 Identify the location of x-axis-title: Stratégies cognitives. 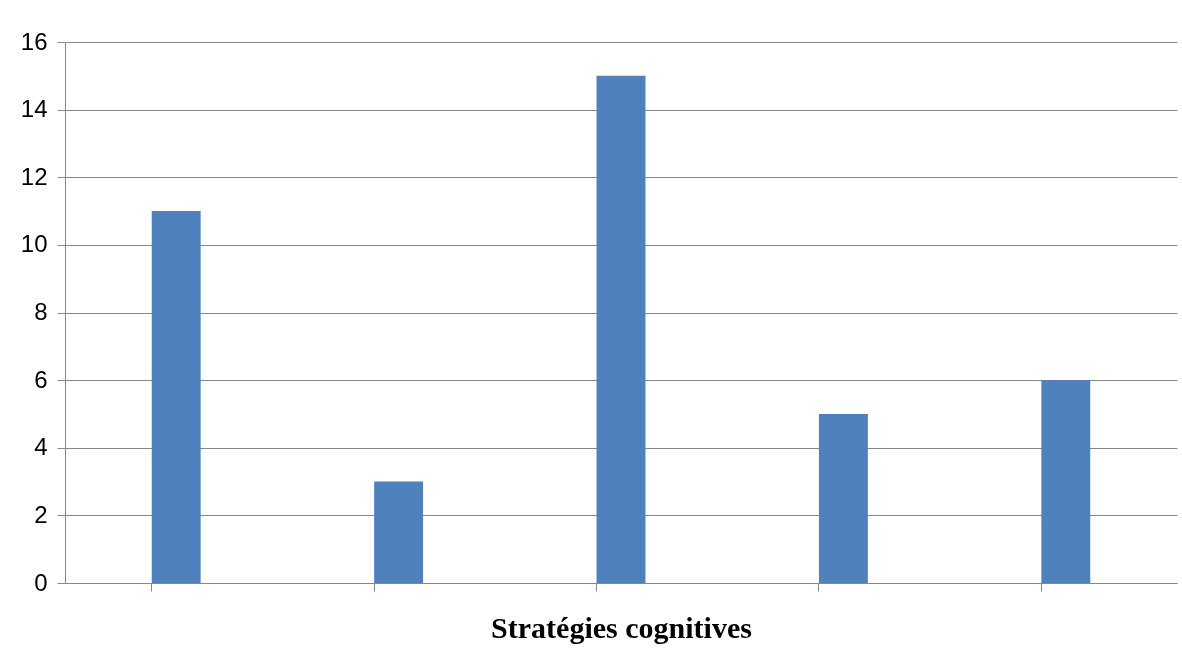
(621, 627).